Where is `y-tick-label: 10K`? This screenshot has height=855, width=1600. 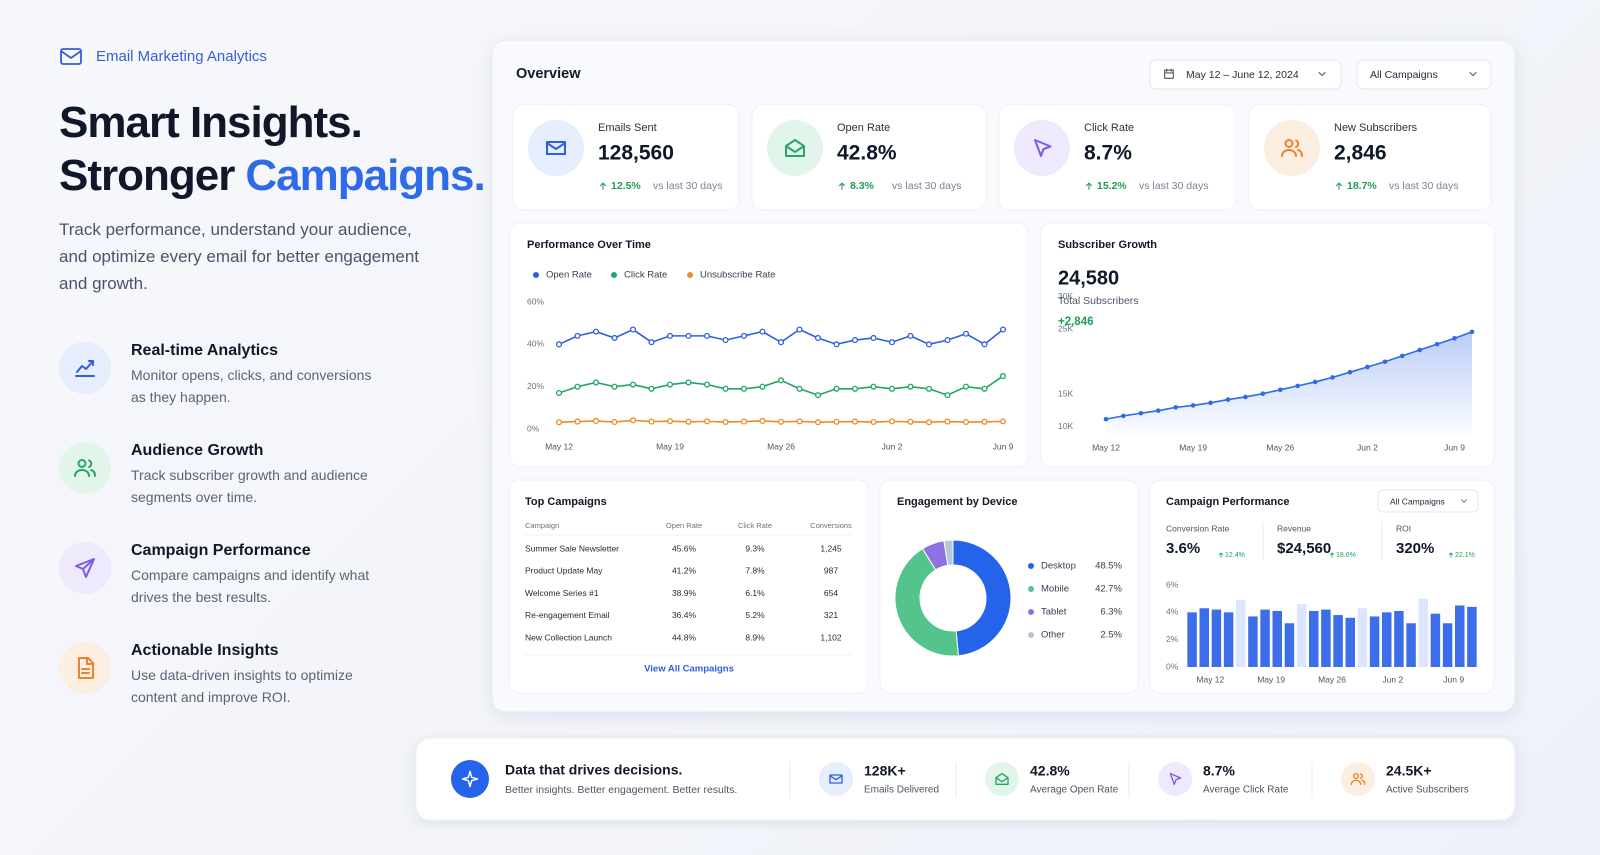 y-tick-label: 10K is located at coordinates (1065, 426).